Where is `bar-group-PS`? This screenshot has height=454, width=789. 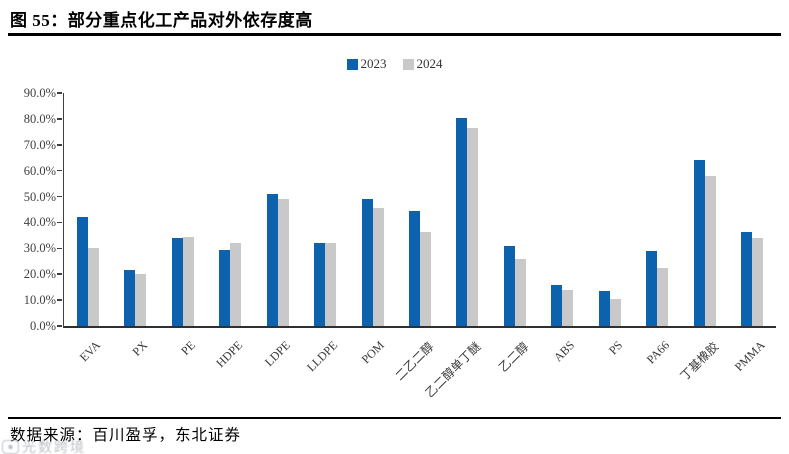
bar-group-PS is located at coordinates (609, 308).